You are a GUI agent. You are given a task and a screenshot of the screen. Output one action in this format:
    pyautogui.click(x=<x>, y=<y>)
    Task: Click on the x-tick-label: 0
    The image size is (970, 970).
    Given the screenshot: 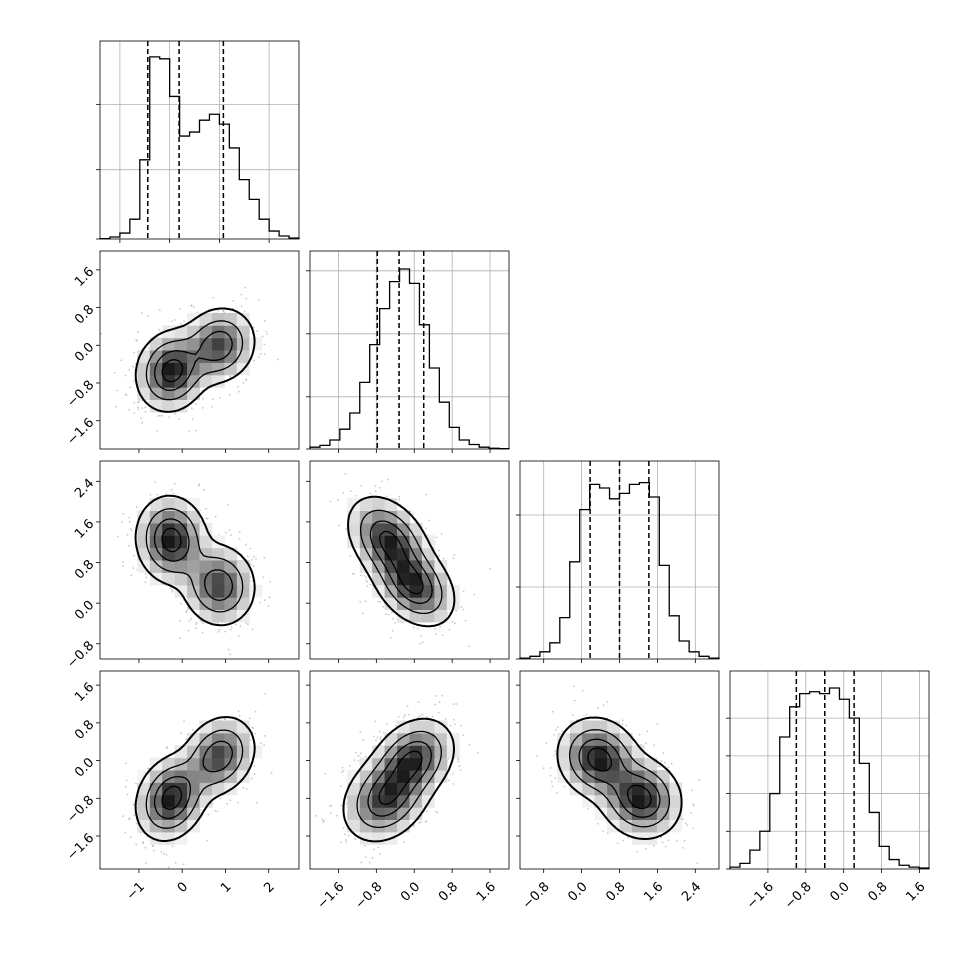 What is the action you would take?
    pyautogui.click(x=183, y=887)
    